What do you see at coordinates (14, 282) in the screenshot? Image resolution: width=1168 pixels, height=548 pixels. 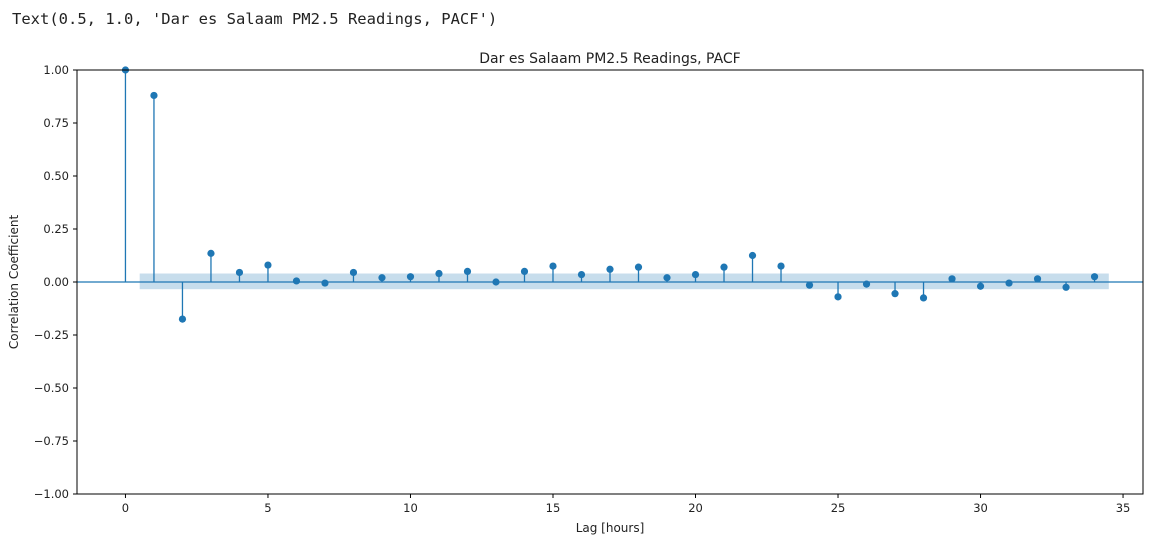 I see `y-axis-label: Correlation Coefficient` at bounding box center [14, 282].